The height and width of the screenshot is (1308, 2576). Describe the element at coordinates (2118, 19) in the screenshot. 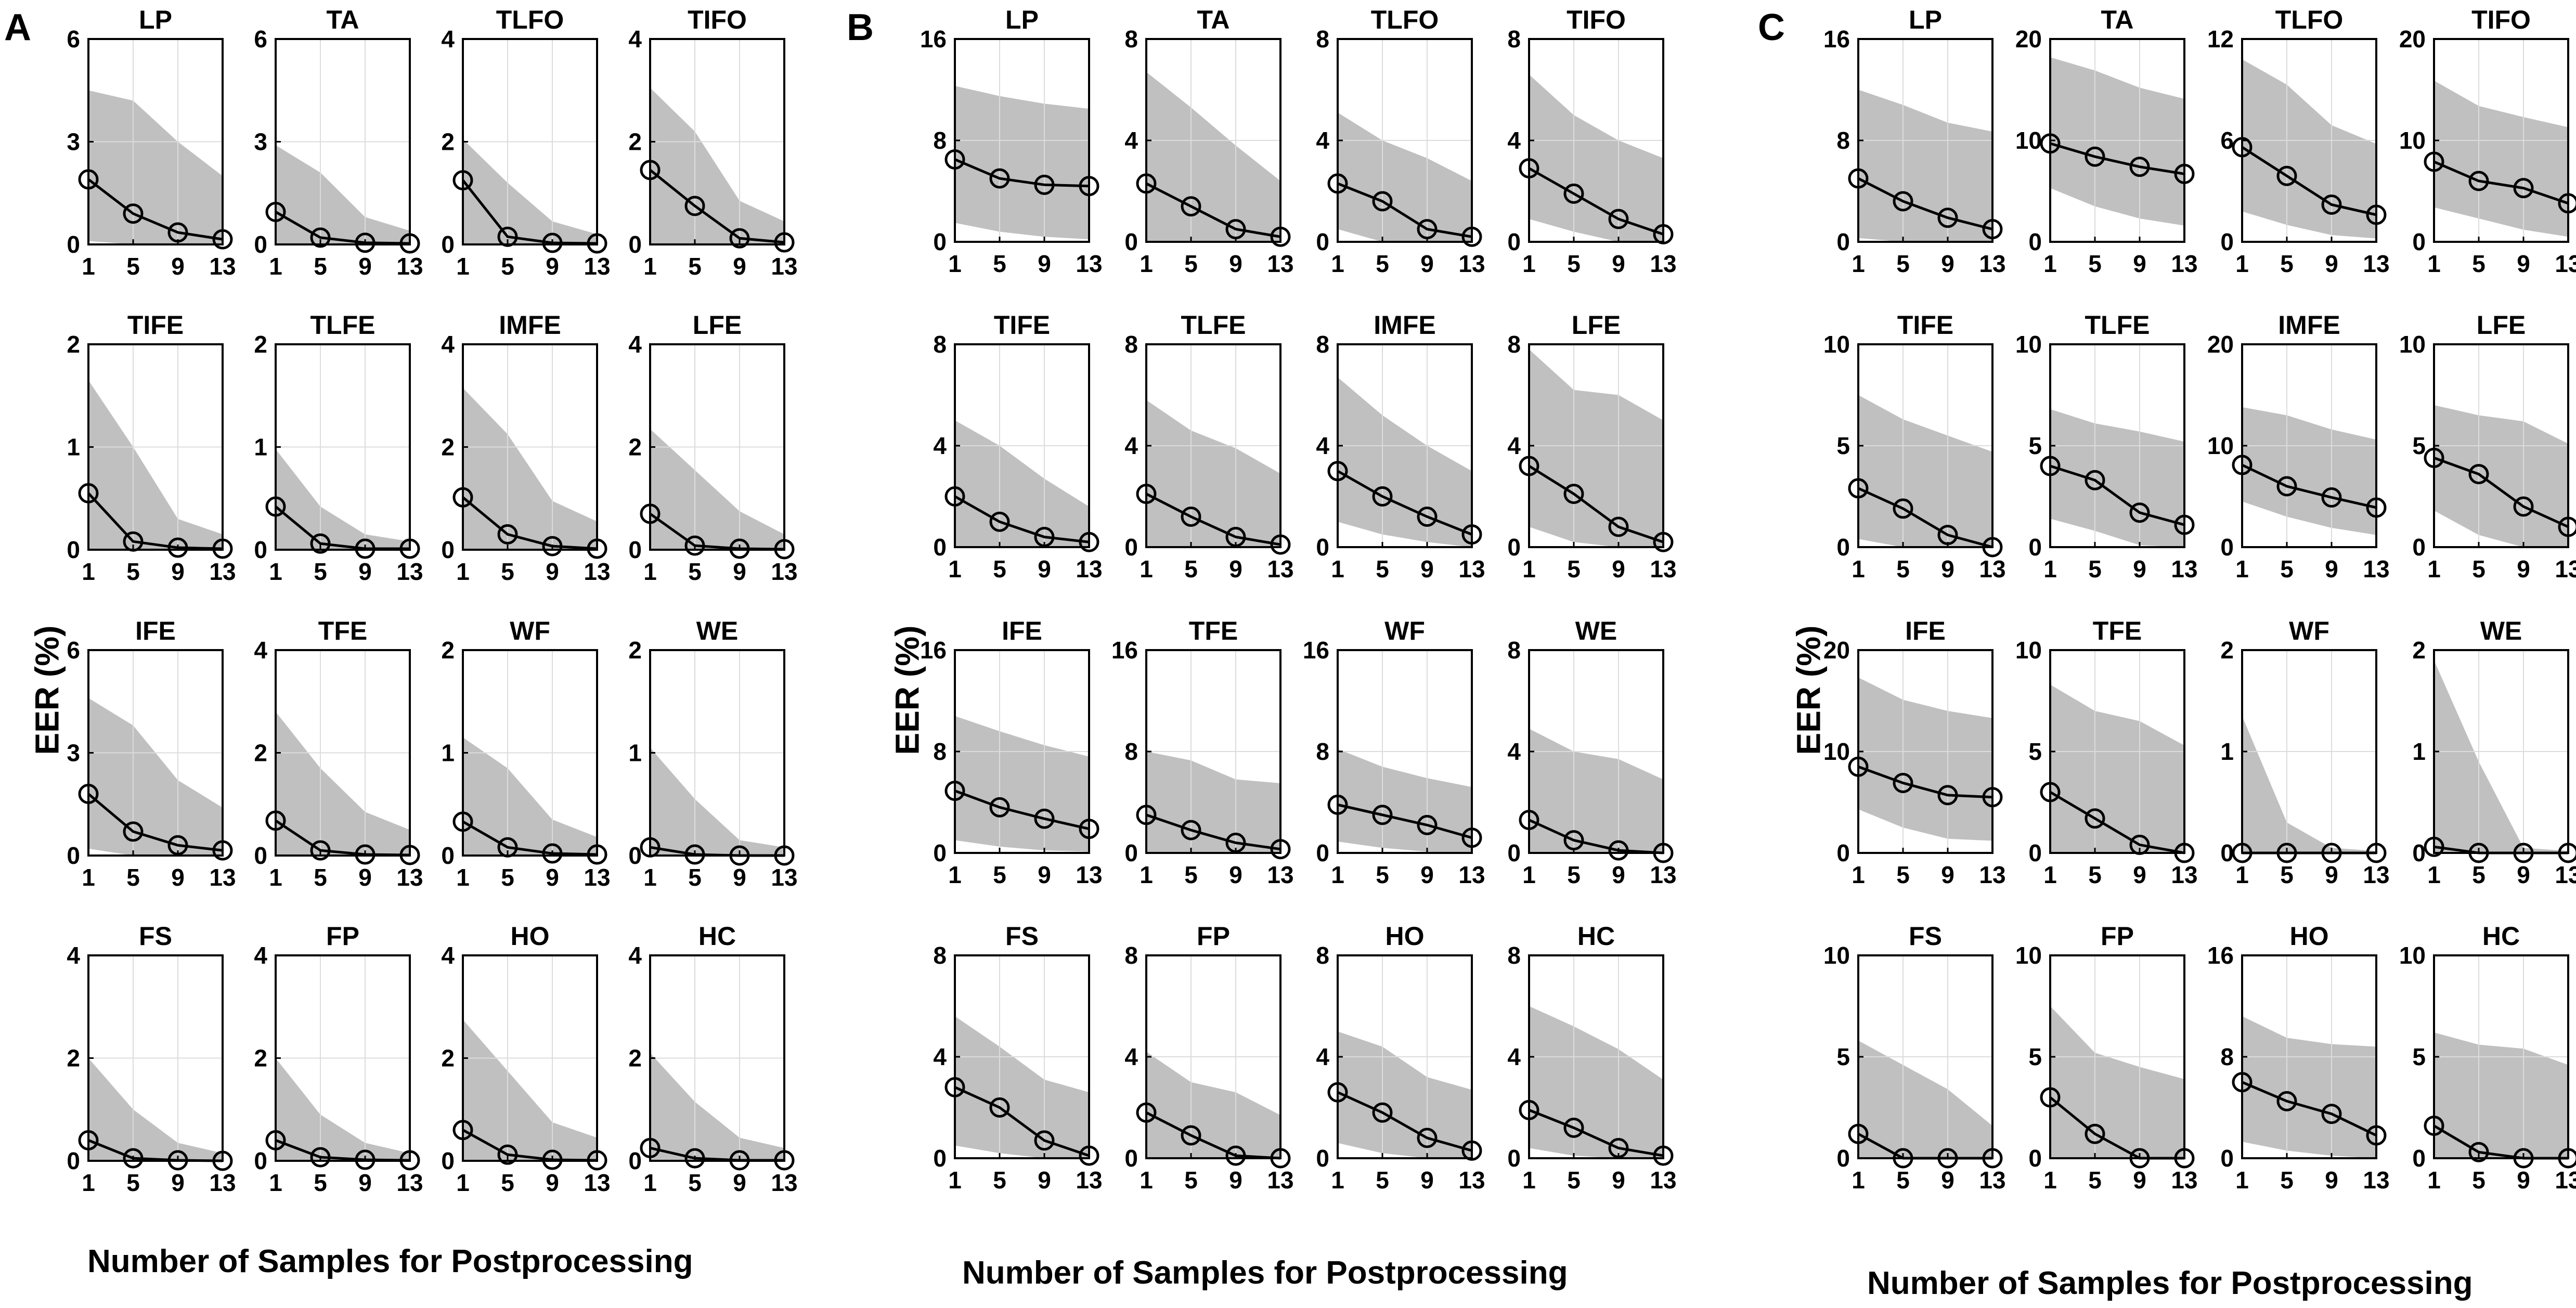

I see `subplot-title: TA` at that location.